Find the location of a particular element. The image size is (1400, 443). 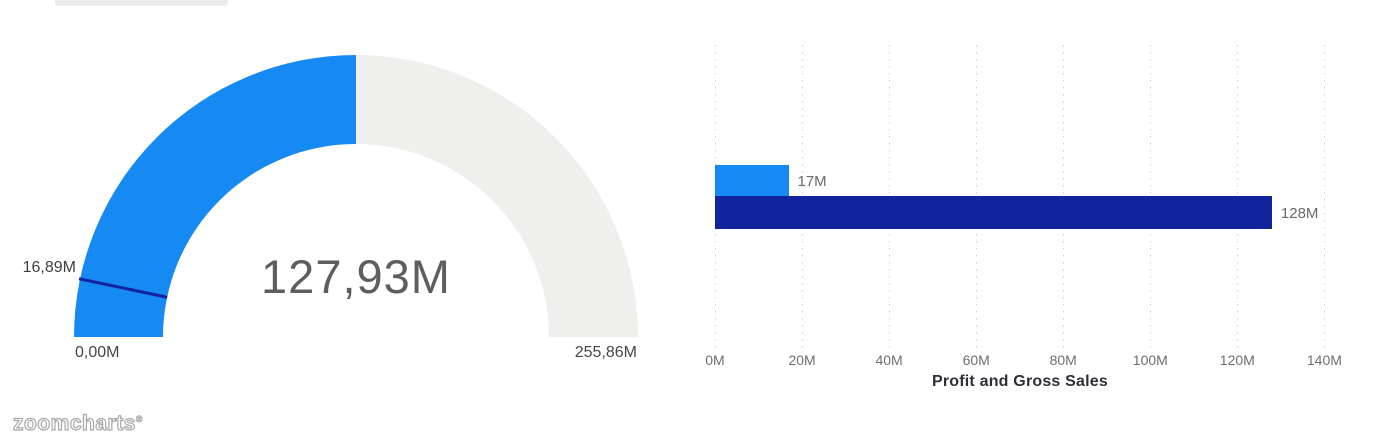

x-tick-label: 100M is located at coordinates (1150, 360).